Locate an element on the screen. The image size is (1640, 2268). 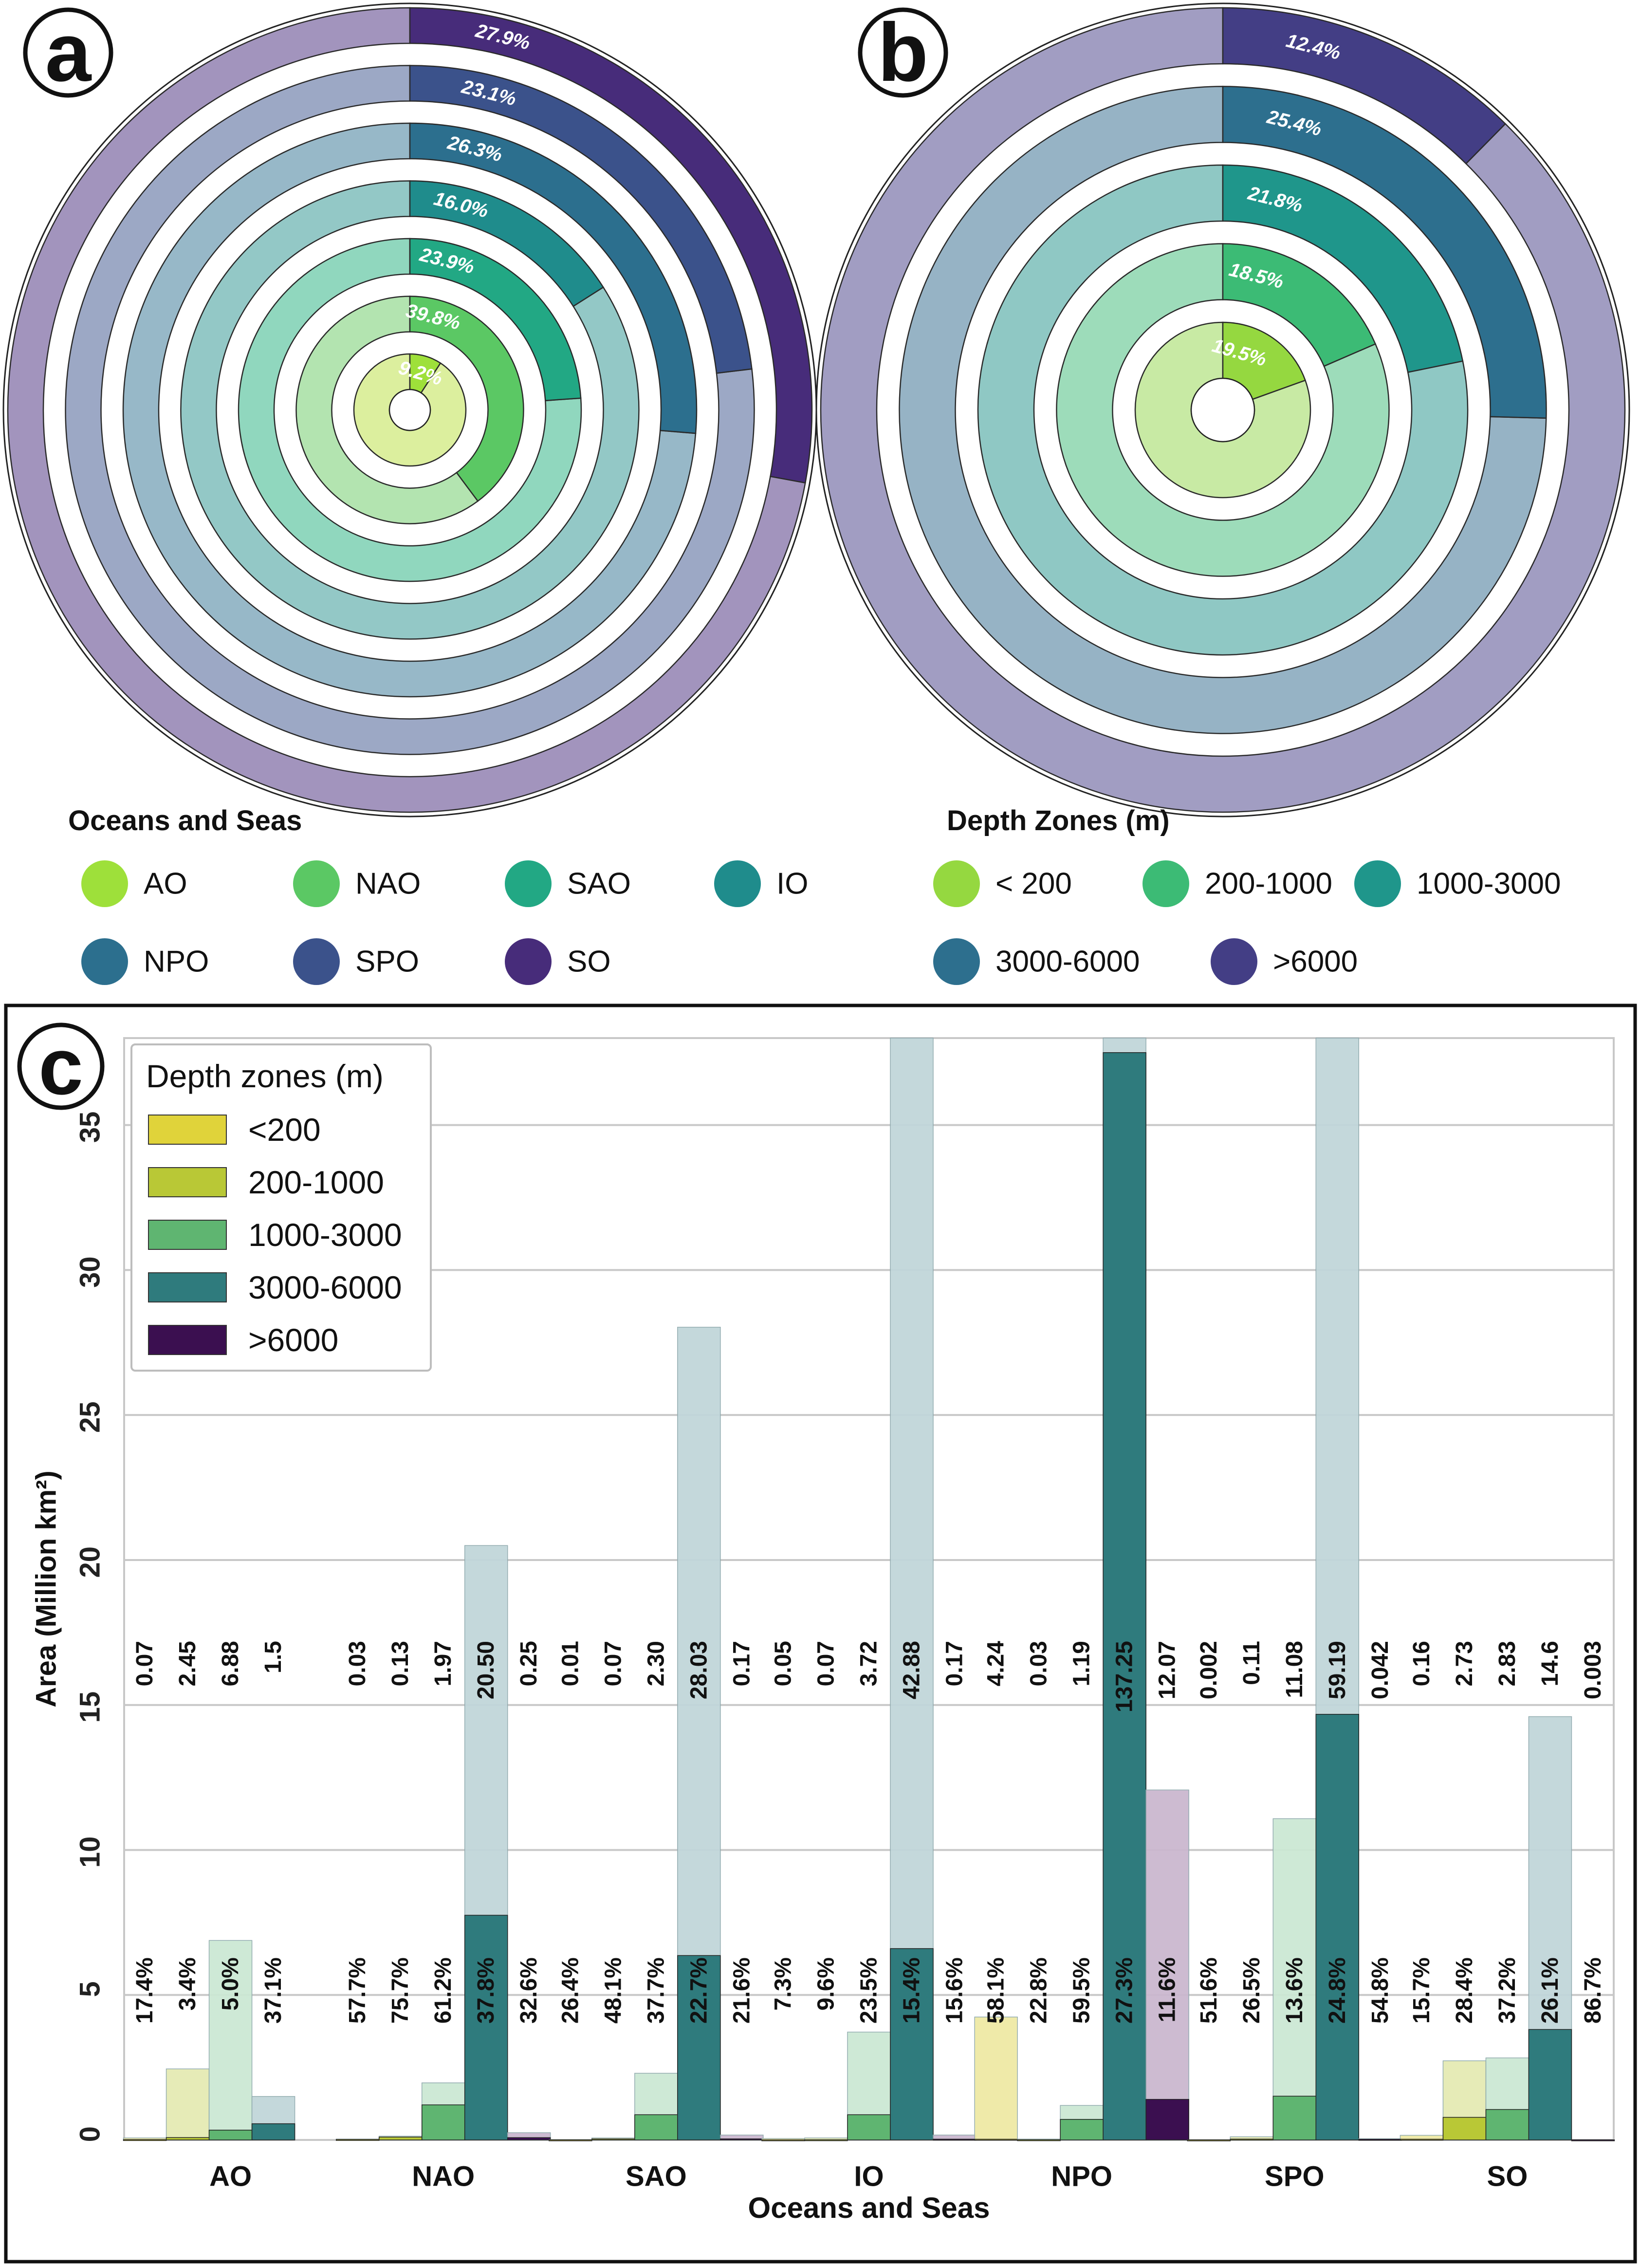
legend-depth-label: >6000 is located at coordinates (1315, 962).